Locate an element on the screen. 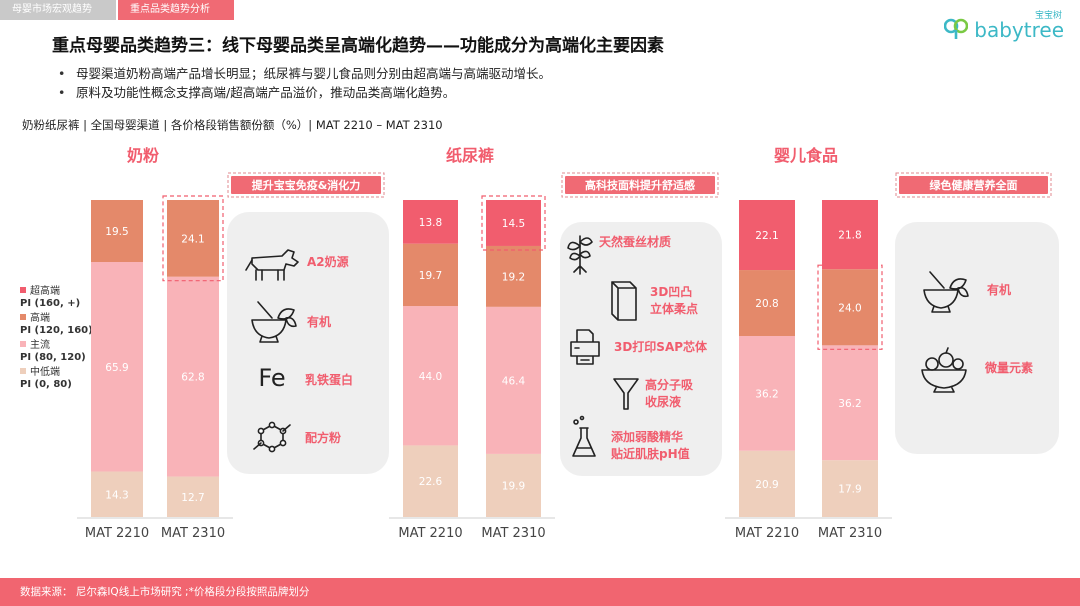 The image size is (1080, 606). data-label: 13.8 is located at coordinates (430, 223).